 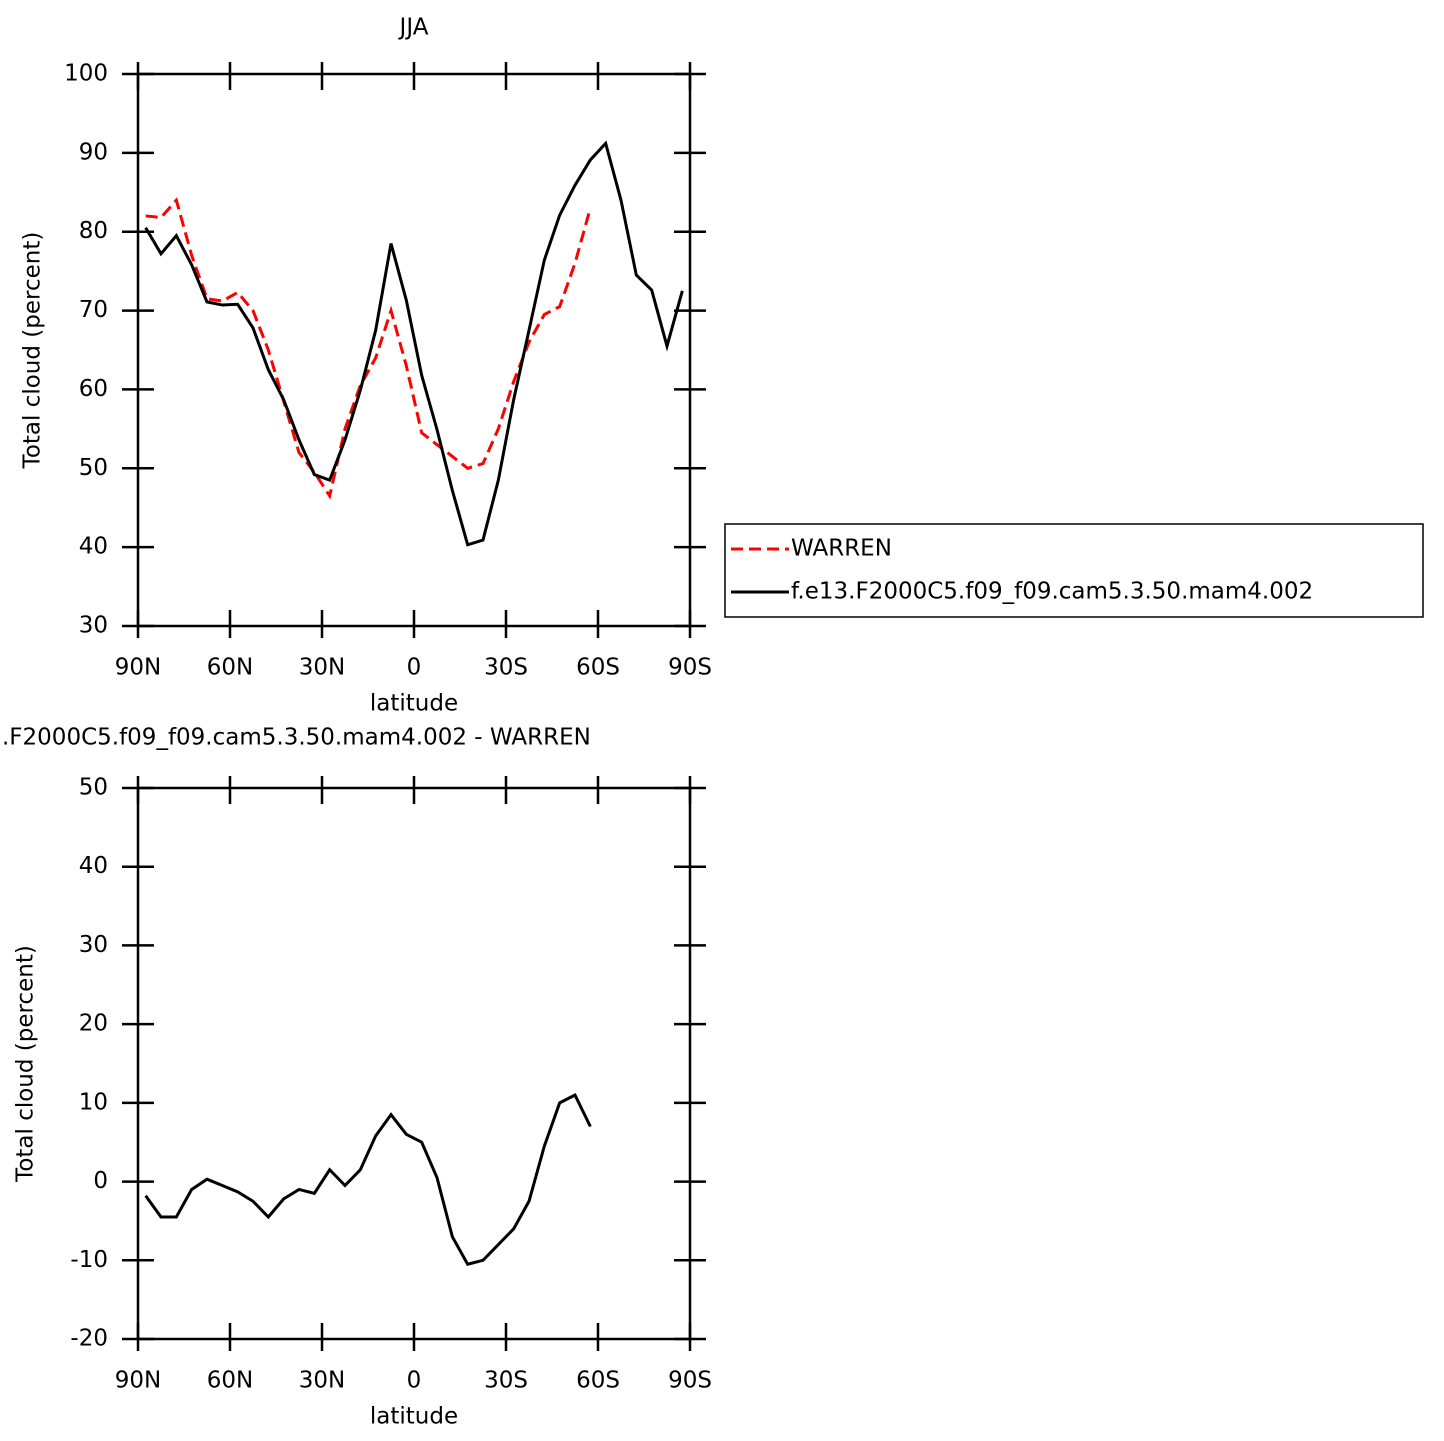 I want to click on y-tick-label: -20, so click(x=89, y=1339).